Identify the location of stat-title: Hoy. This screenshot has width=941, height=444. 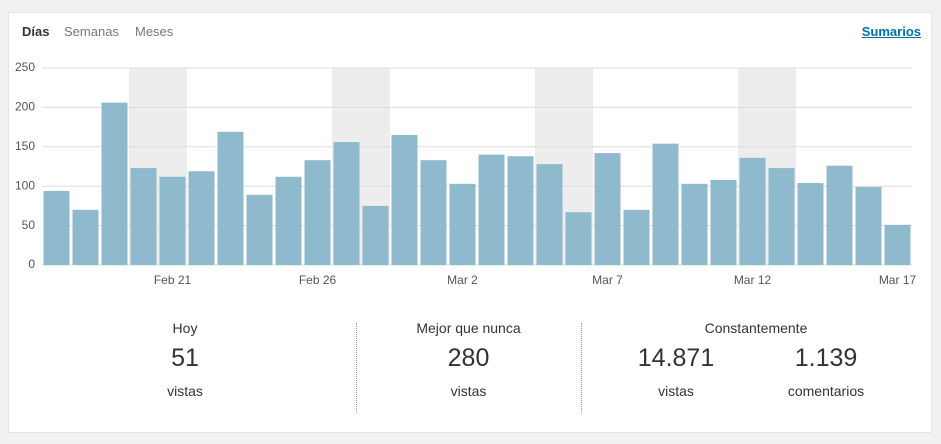
(185, 328).